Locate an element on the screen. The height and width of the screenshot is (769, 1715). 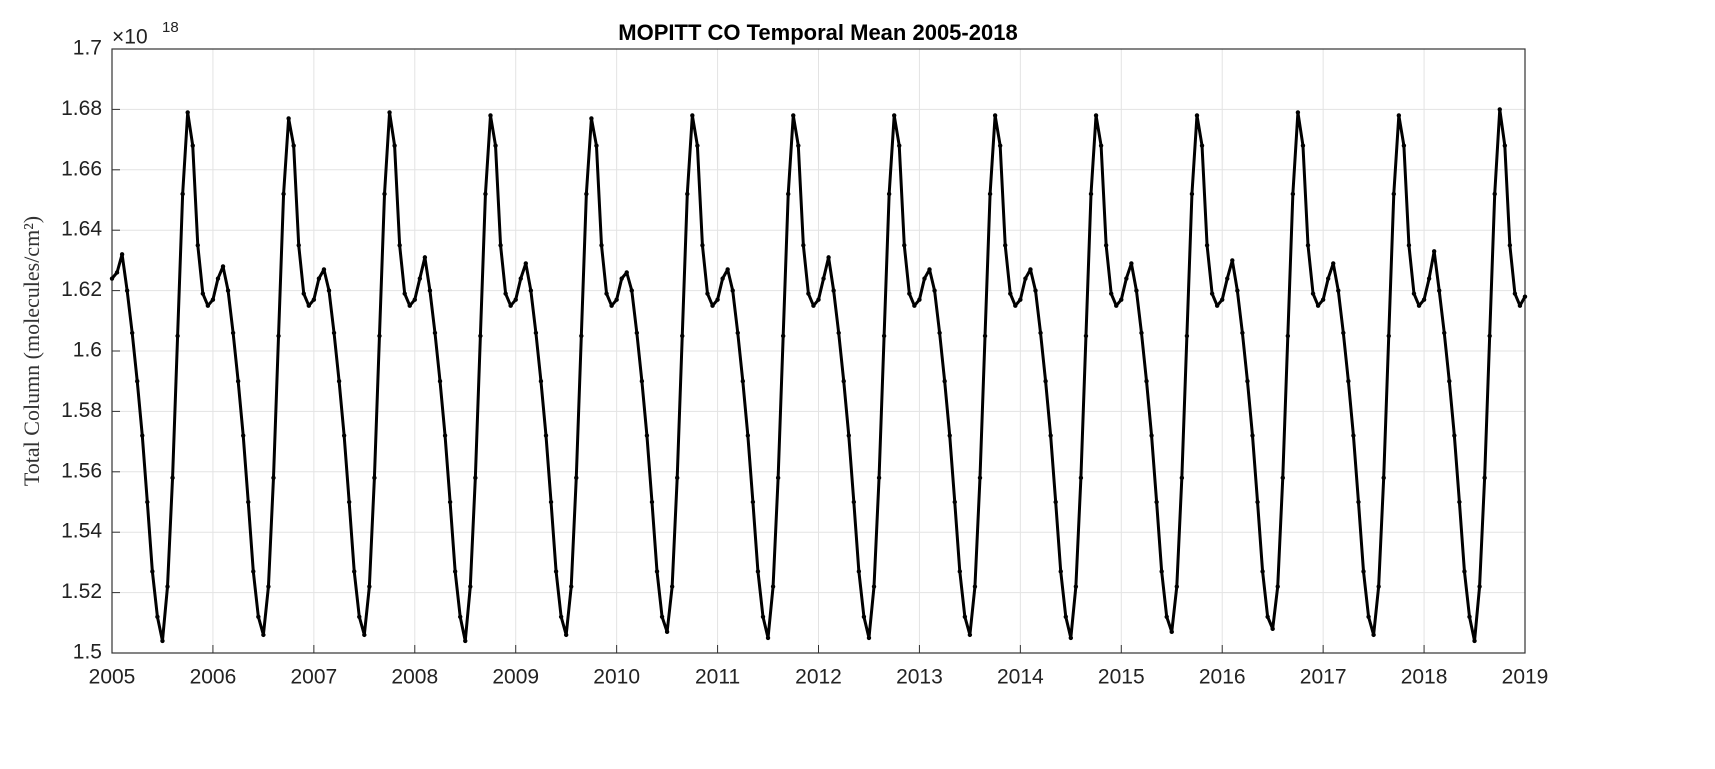
y-tick-label: 1.62 is located at coordinates (81, 289).